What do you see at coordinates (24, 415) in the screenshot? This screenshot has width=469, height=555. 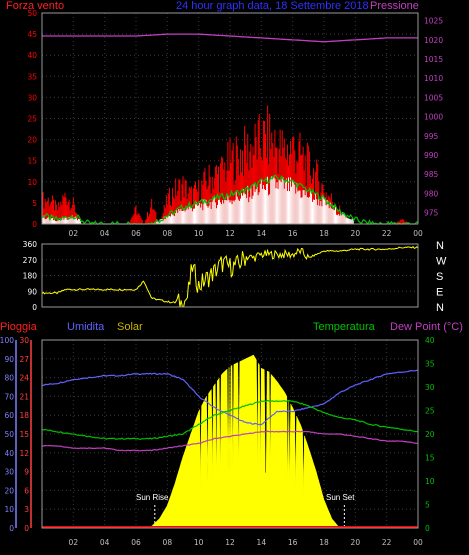 I see `rain-tick-label: 18` at bounding box center [24, 415].